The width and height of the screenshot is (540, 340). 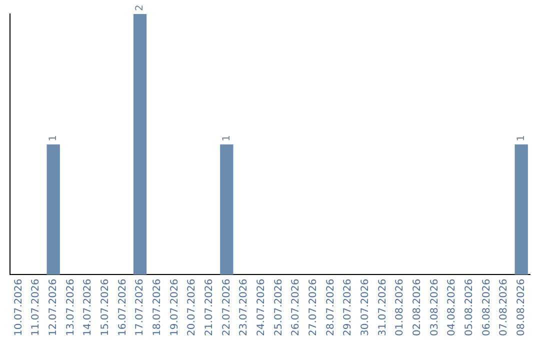 I want to click on x-tick-label: 02.08.2026, so click(x=417, y=307).